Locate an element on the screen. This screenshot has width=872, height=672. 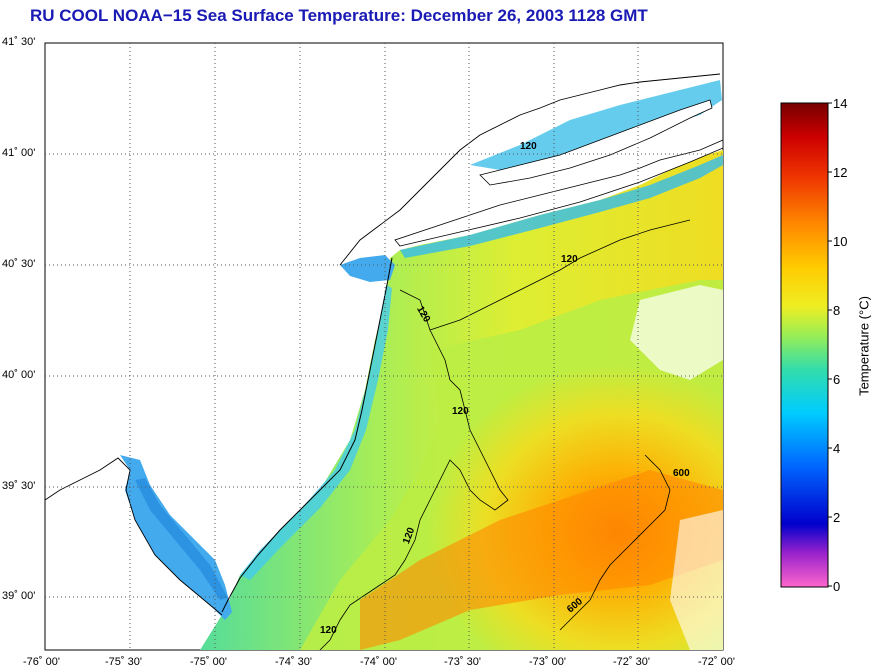
colorbar-tick-label: 4 is located at coordinates (837, 448).